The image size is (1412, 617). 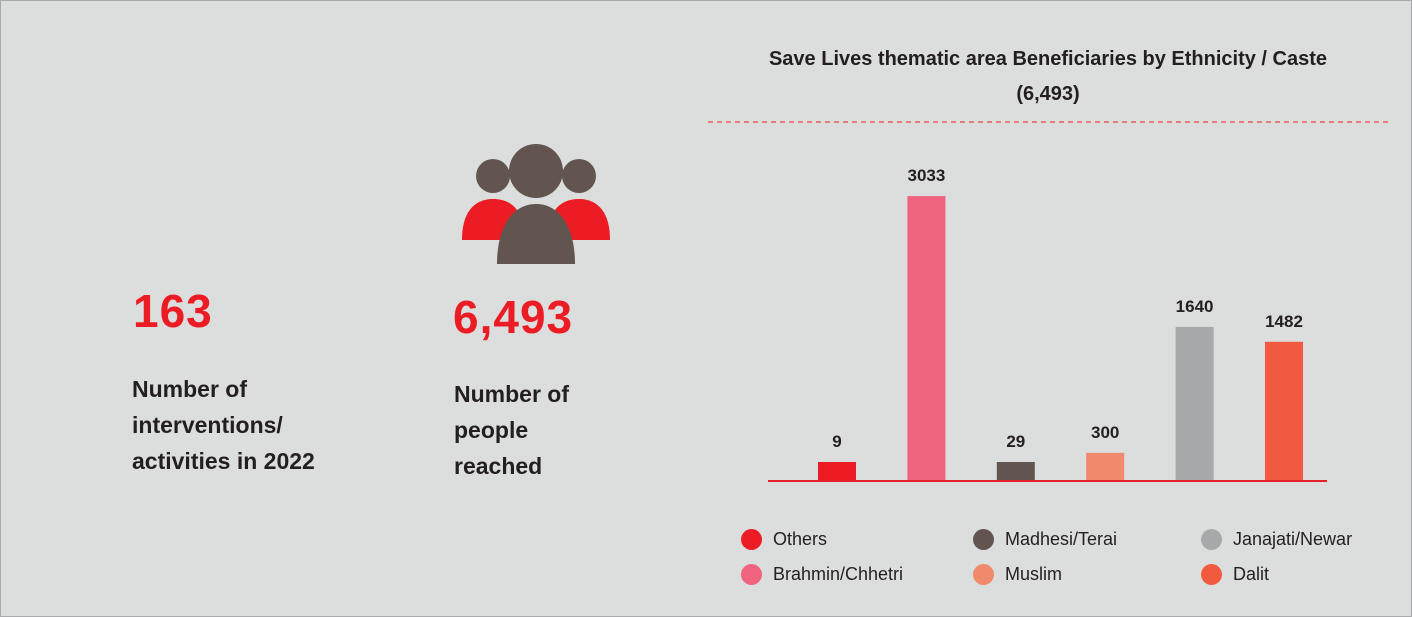 I want to click on legend-item: Dalit, so click(x=1235, y=574).